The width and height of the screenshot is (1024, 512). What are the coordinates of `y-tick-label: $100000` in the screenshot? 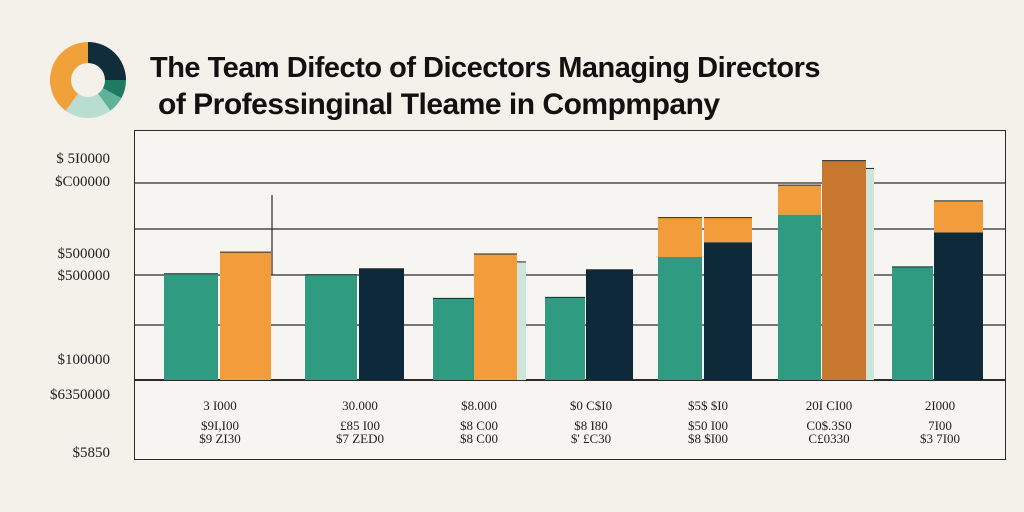 It's located at (84, 360).